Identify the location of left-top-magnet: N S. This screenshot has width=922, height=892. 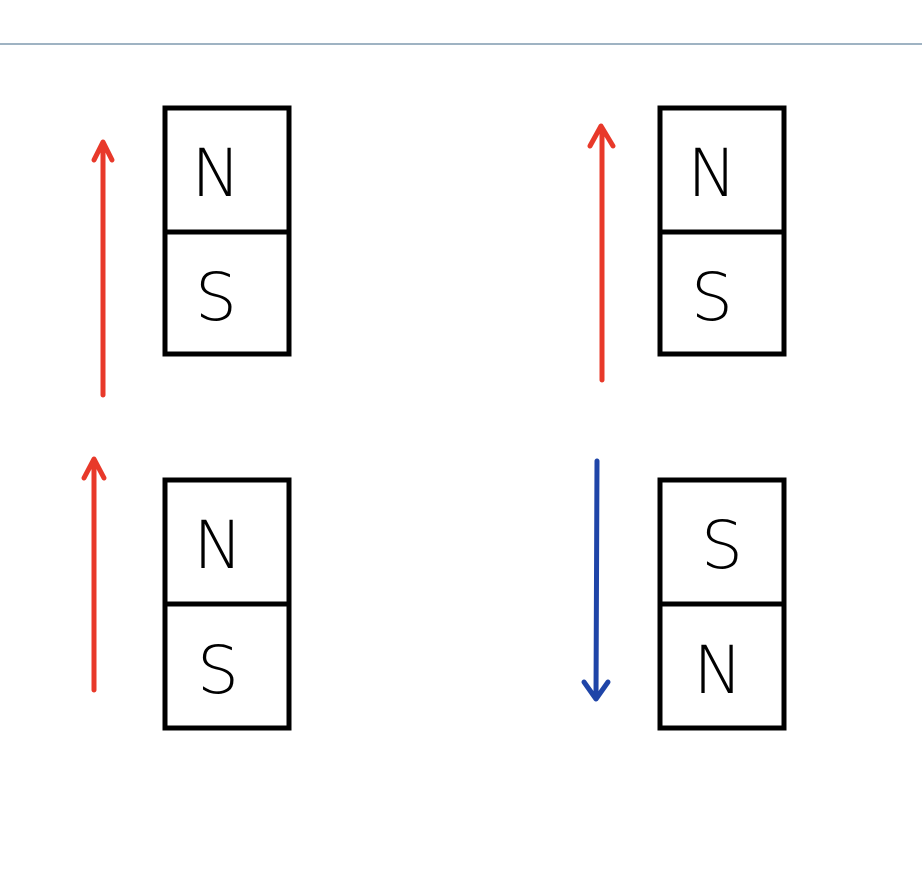
(227, 231).